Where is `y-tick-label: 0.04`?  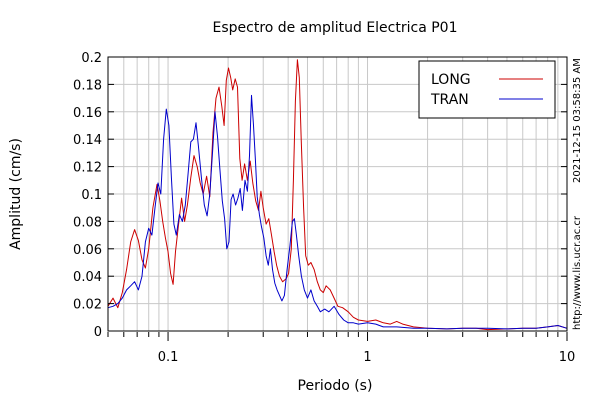
y-tick-label: 0.04 is located at coordinates (87, 277).